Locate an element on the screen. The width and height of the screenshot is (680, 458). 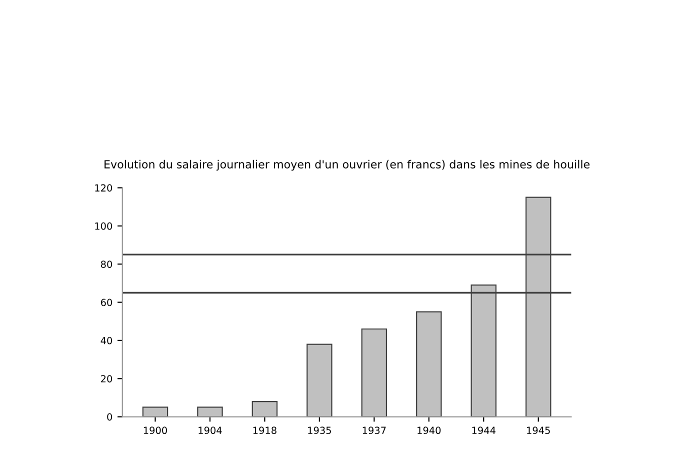
y-tick-label: 0 is located at coordinates (109, 417).